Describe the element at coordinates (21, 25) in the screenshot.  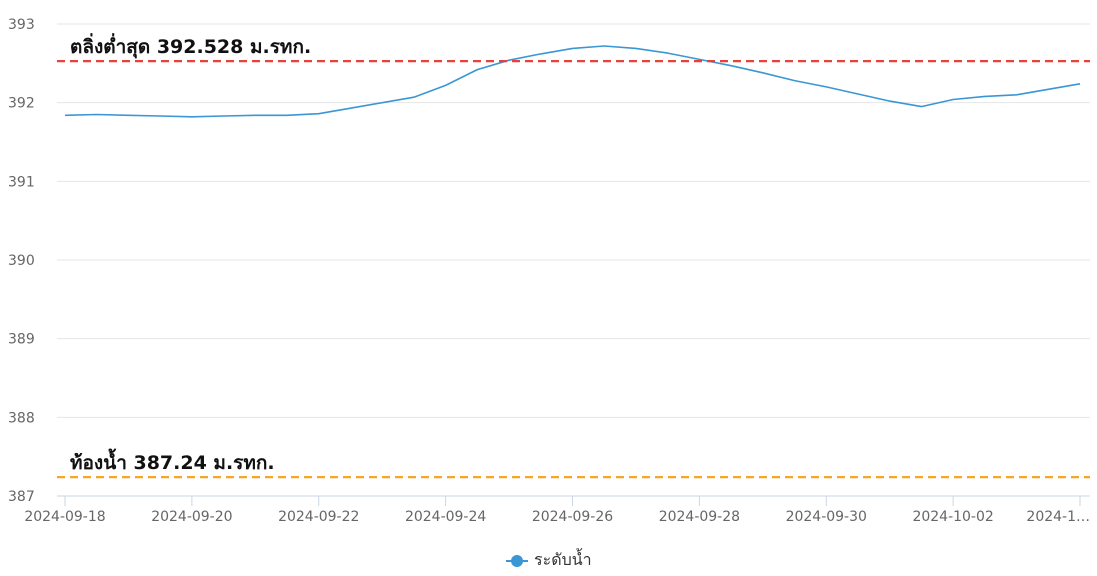
I see `y-tick-label: 393` at that location.